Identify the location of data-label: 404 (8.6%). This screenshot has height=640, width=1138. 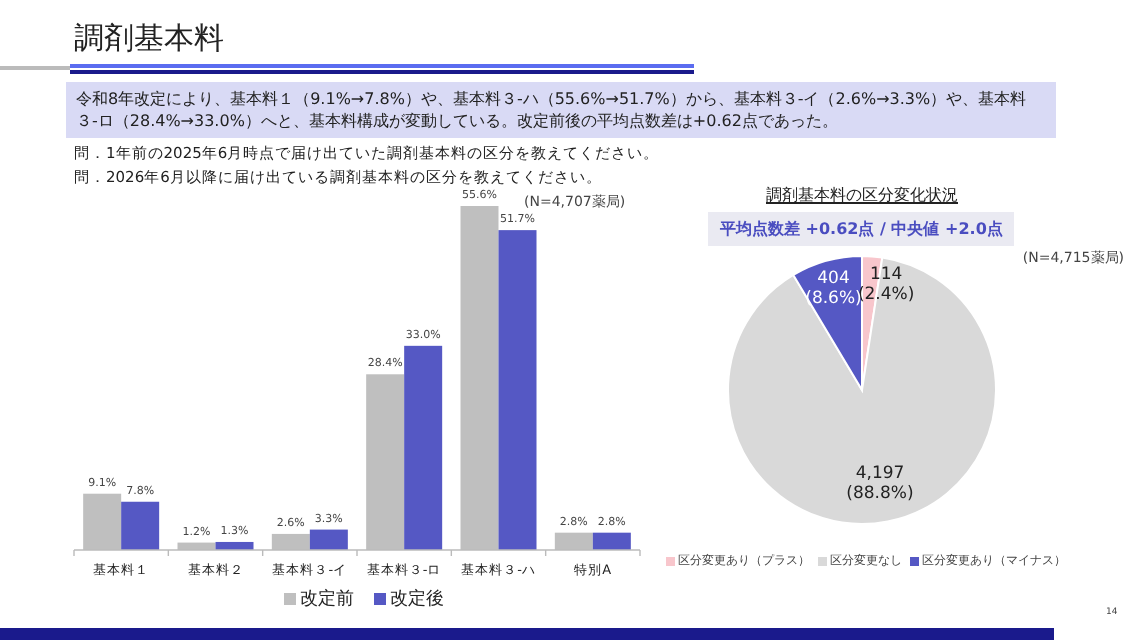
(833, 288).